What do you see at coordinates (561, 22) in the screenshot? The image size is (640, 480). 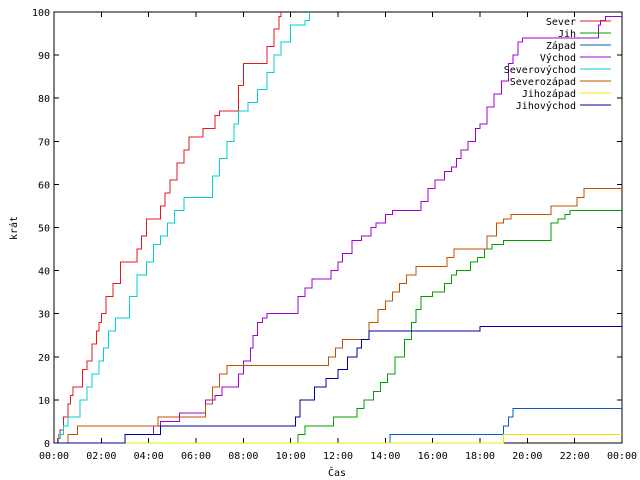 I see `legend-label: Sever` at bounding box center [561, 22].